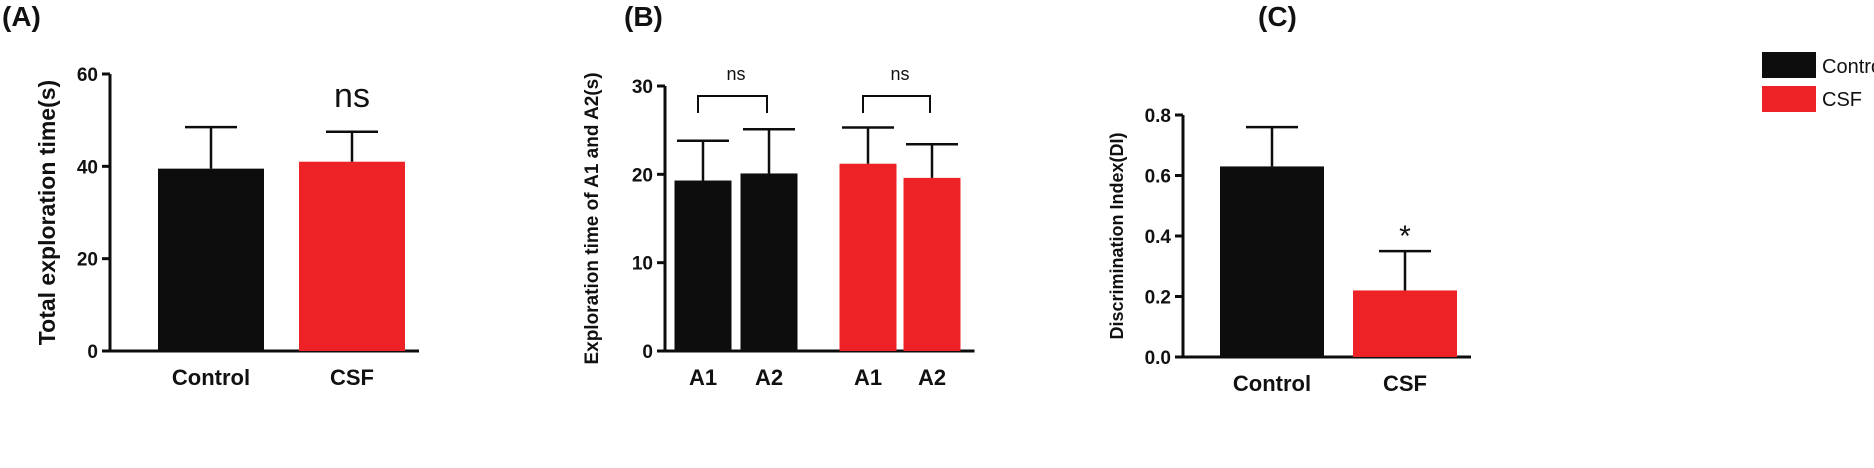  What do you see at coordinates (1789, 65) in the screenshot?
I see `legend-swatch-control` at bounding box center [1789, 65].